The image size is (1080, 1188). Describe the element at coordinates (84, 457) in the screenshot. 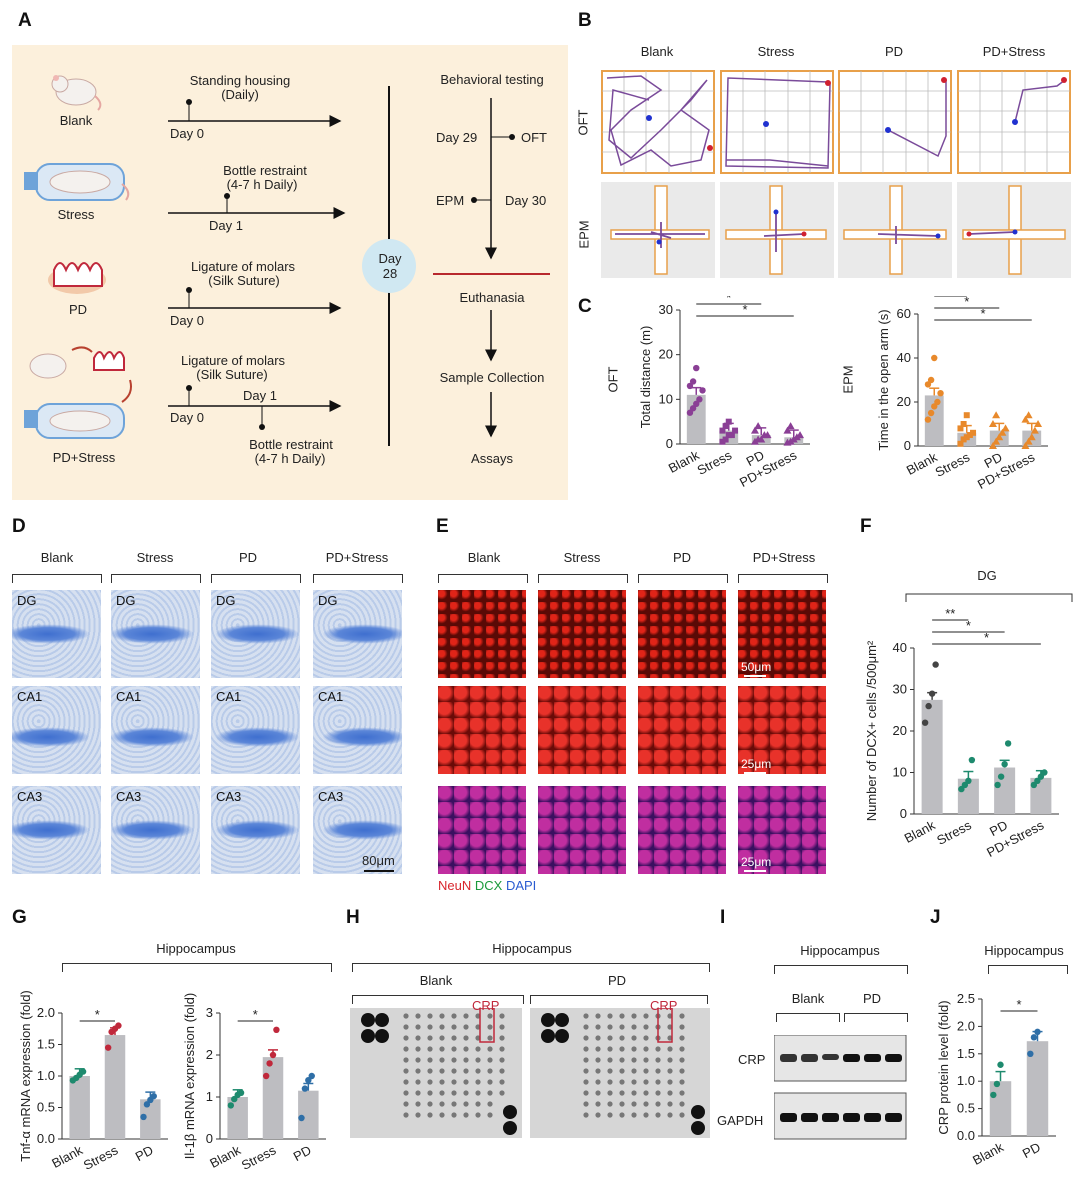

I see `group-label-pdstress: PD+Stress` at that location.